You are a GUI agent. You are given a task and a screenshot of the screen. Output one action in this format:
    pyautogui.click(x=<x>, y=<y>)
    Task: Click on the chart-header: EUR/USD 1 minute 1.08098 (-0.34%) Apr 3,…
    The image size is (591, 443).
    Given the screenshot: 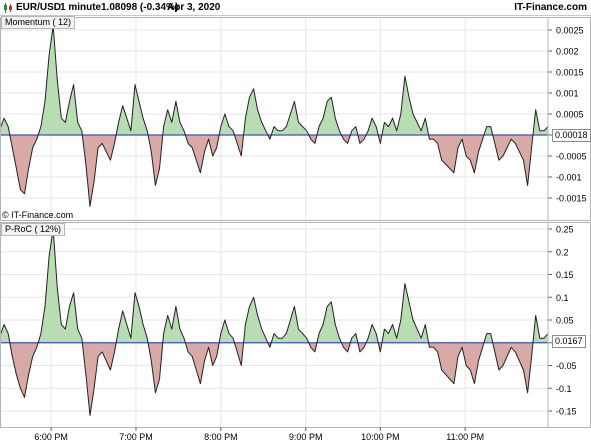 What is the action you would take?
    pyautogui.click(x=295, y=8)
    